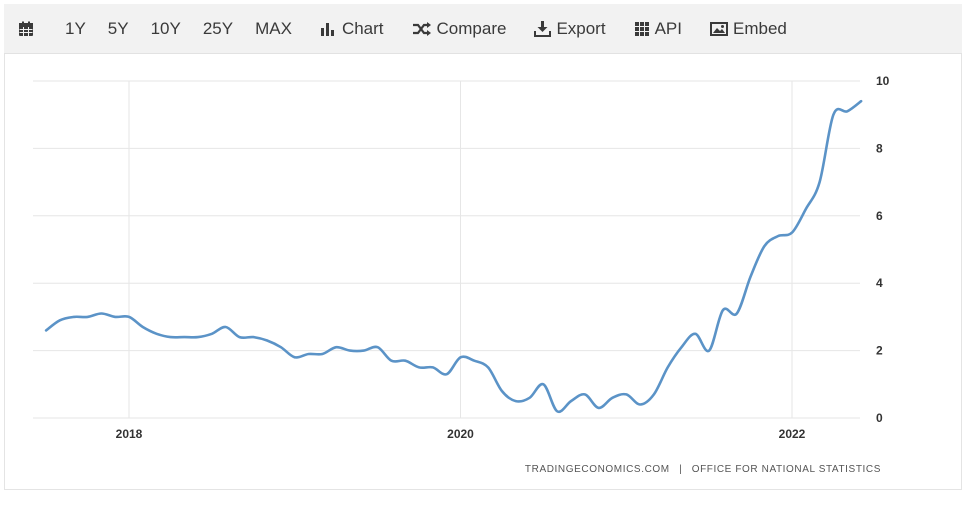 The image size is (969, 530). I want to click on shuffle-icon, so click(421, 28).